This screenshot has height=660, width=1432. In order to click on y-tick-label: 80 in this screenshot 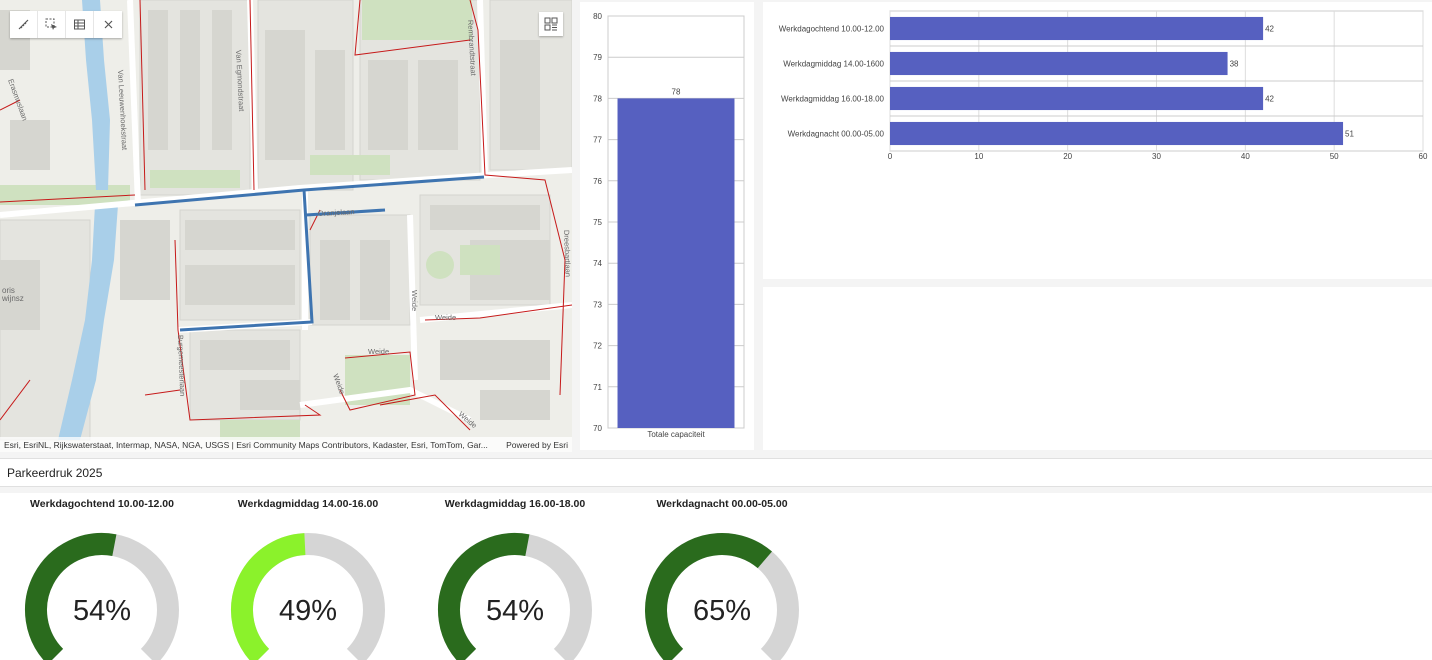, I will do `click(597, 16)`.